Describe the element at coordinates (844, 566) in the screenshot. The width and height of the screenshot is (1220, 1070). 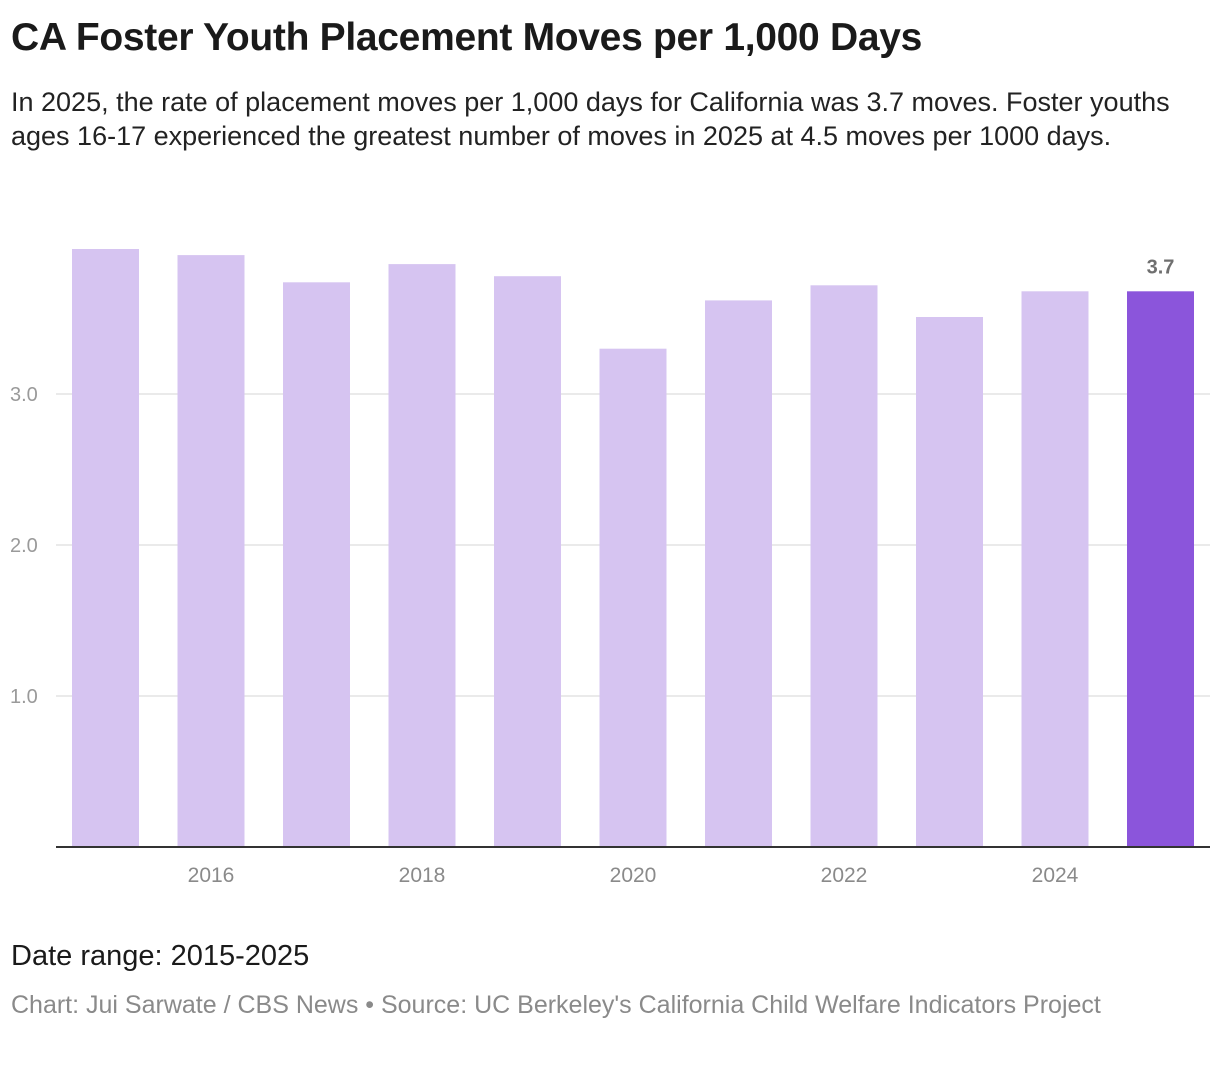
I see `bar-2022` at that location.